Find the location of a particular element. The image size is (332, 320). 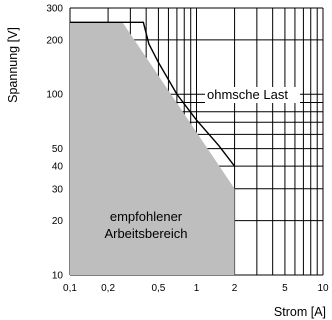

area-label-line-1: empfohlener is located at coordinates (146, 216).